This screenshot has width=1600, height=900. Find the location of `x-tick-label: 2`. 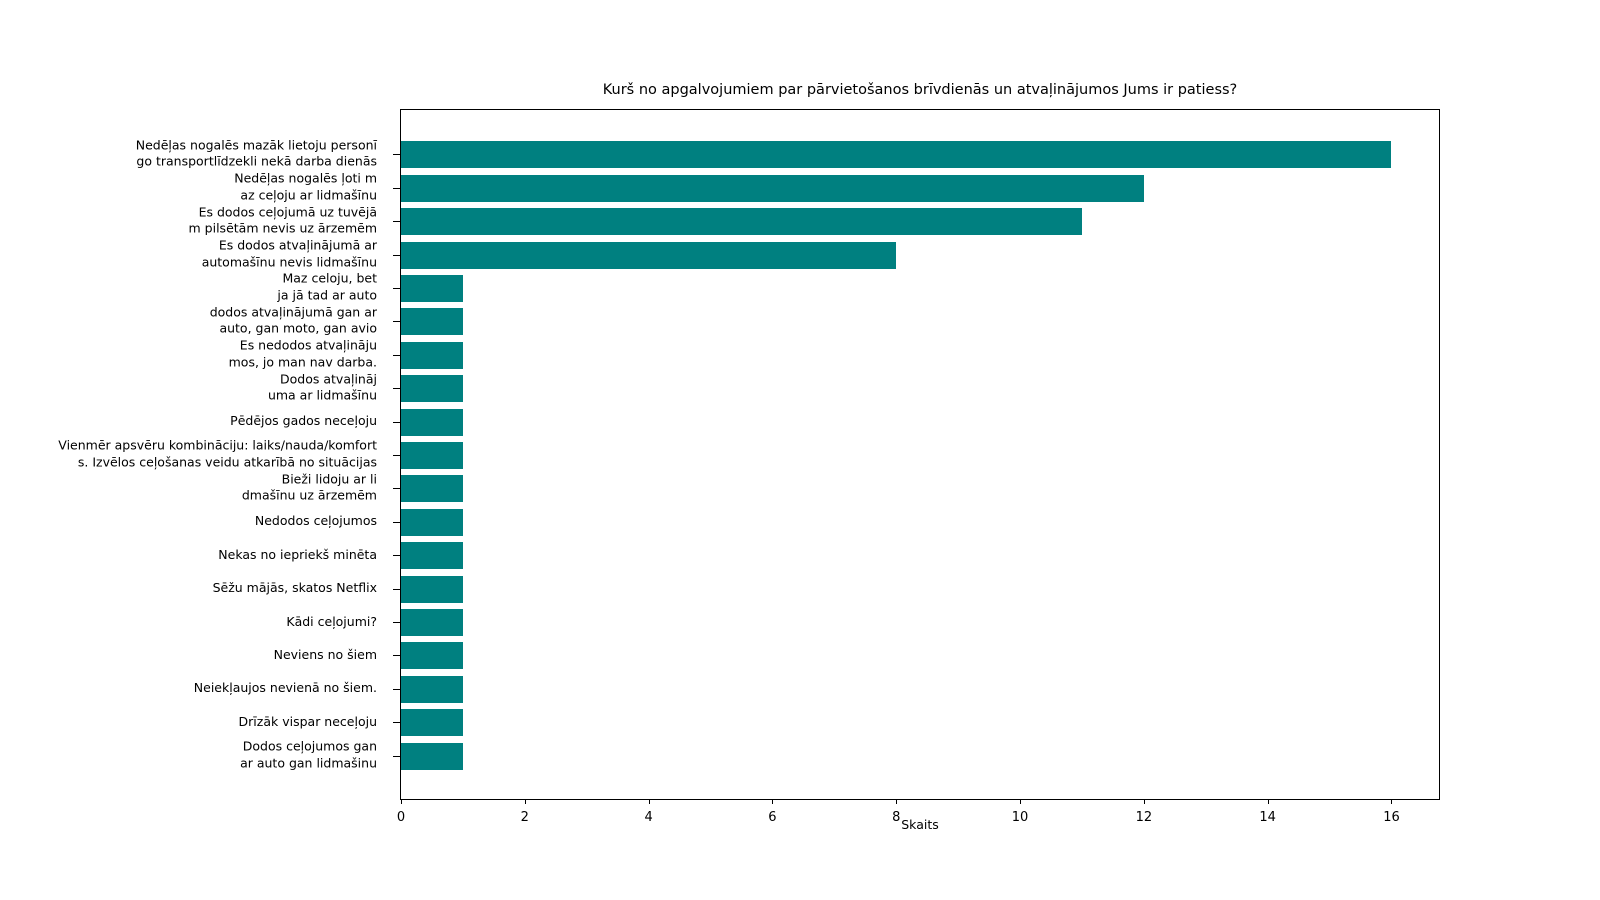

x-tick-label: 2 is located at coordinates (524, 817).